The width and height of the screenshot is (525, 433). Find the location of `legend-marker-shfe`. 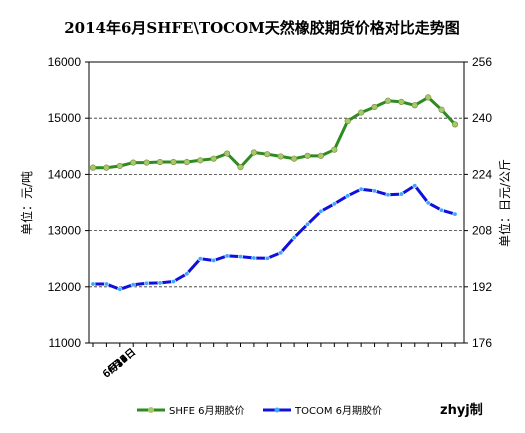

legend-marker-shfe is located at coordinates (151, 410).